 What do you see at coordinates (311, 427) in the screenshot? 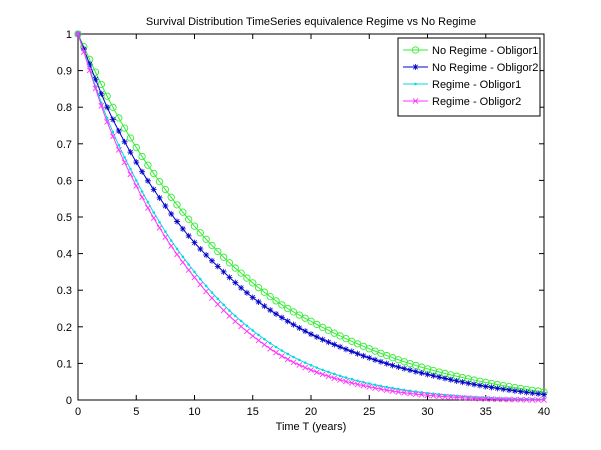
I see `x-axis-label: Time T (years)` at bounding box center [311, 427].